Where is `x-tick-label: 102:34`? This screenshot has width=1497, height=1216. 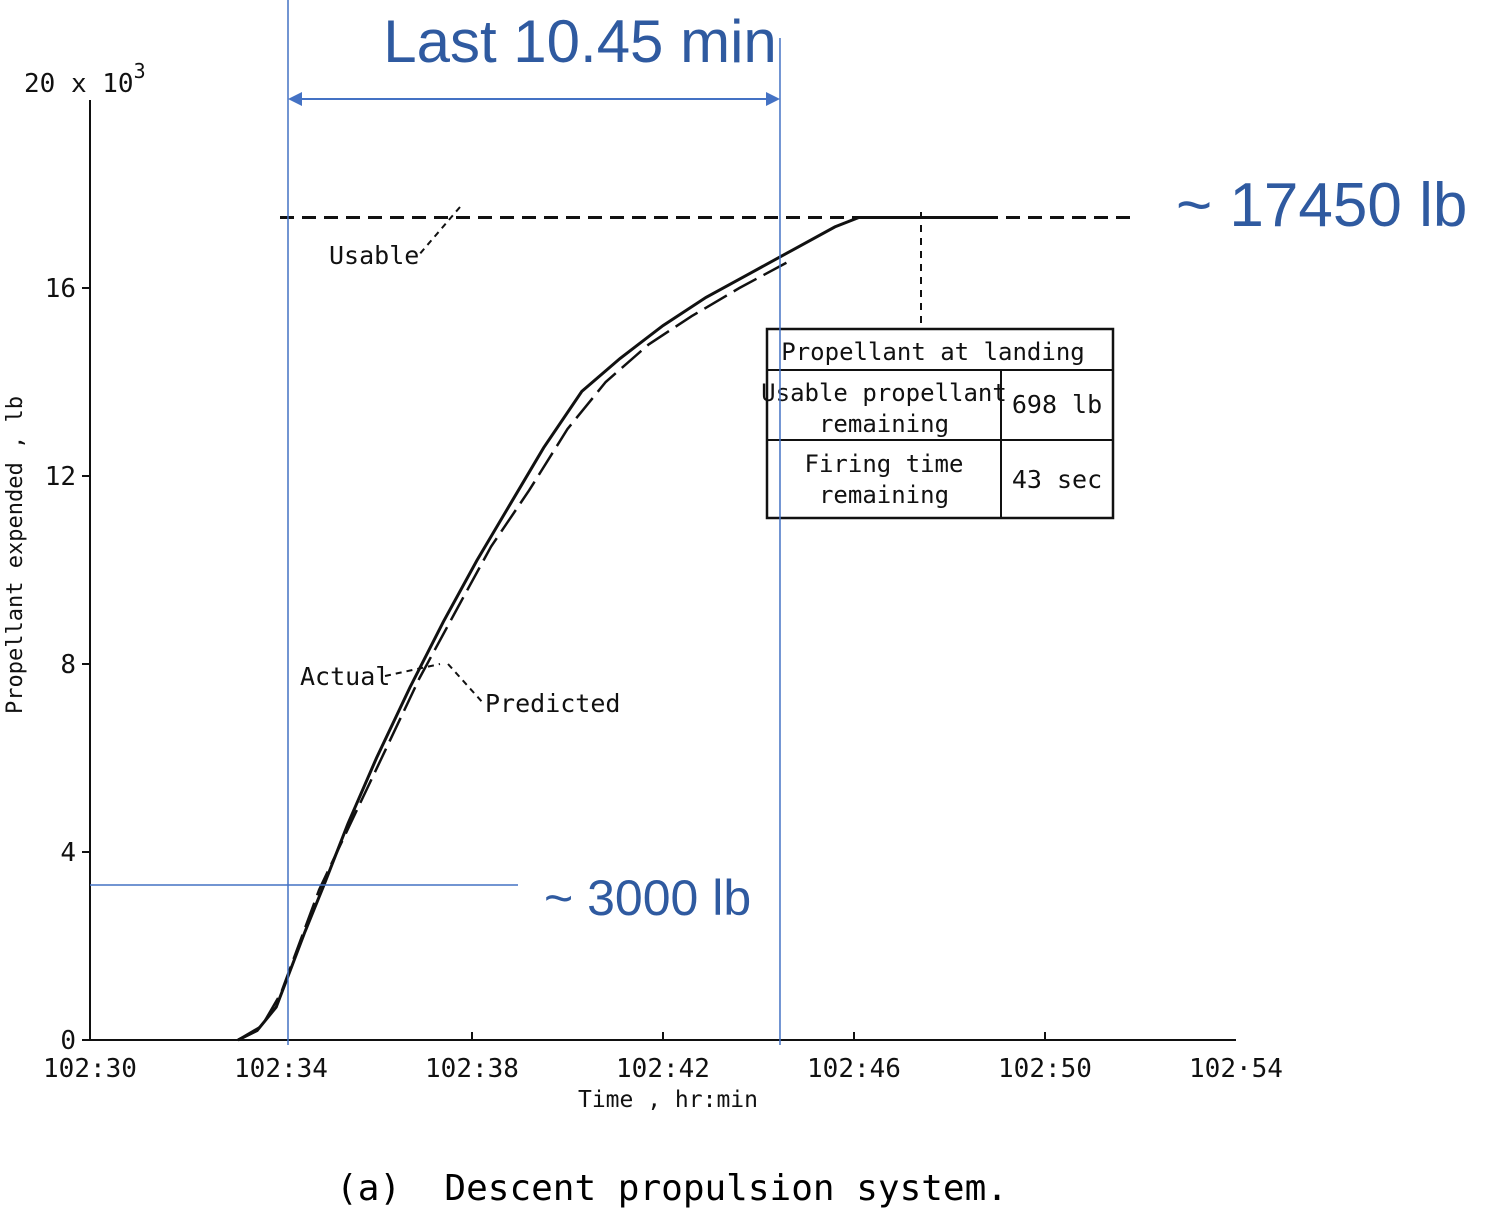
x-tick-label: 102:34 is located at coordinates (281, 1069).